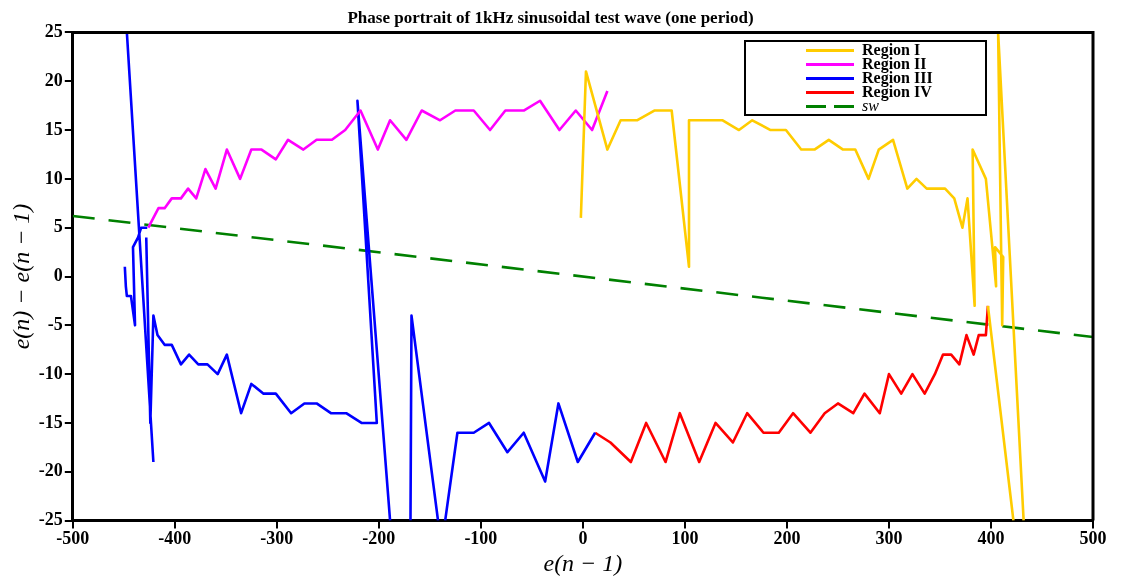  What do you see at coordinates (583, 538) in the screenshot?
I see `x-tick-label: 0` at bounding box center [583, 538].